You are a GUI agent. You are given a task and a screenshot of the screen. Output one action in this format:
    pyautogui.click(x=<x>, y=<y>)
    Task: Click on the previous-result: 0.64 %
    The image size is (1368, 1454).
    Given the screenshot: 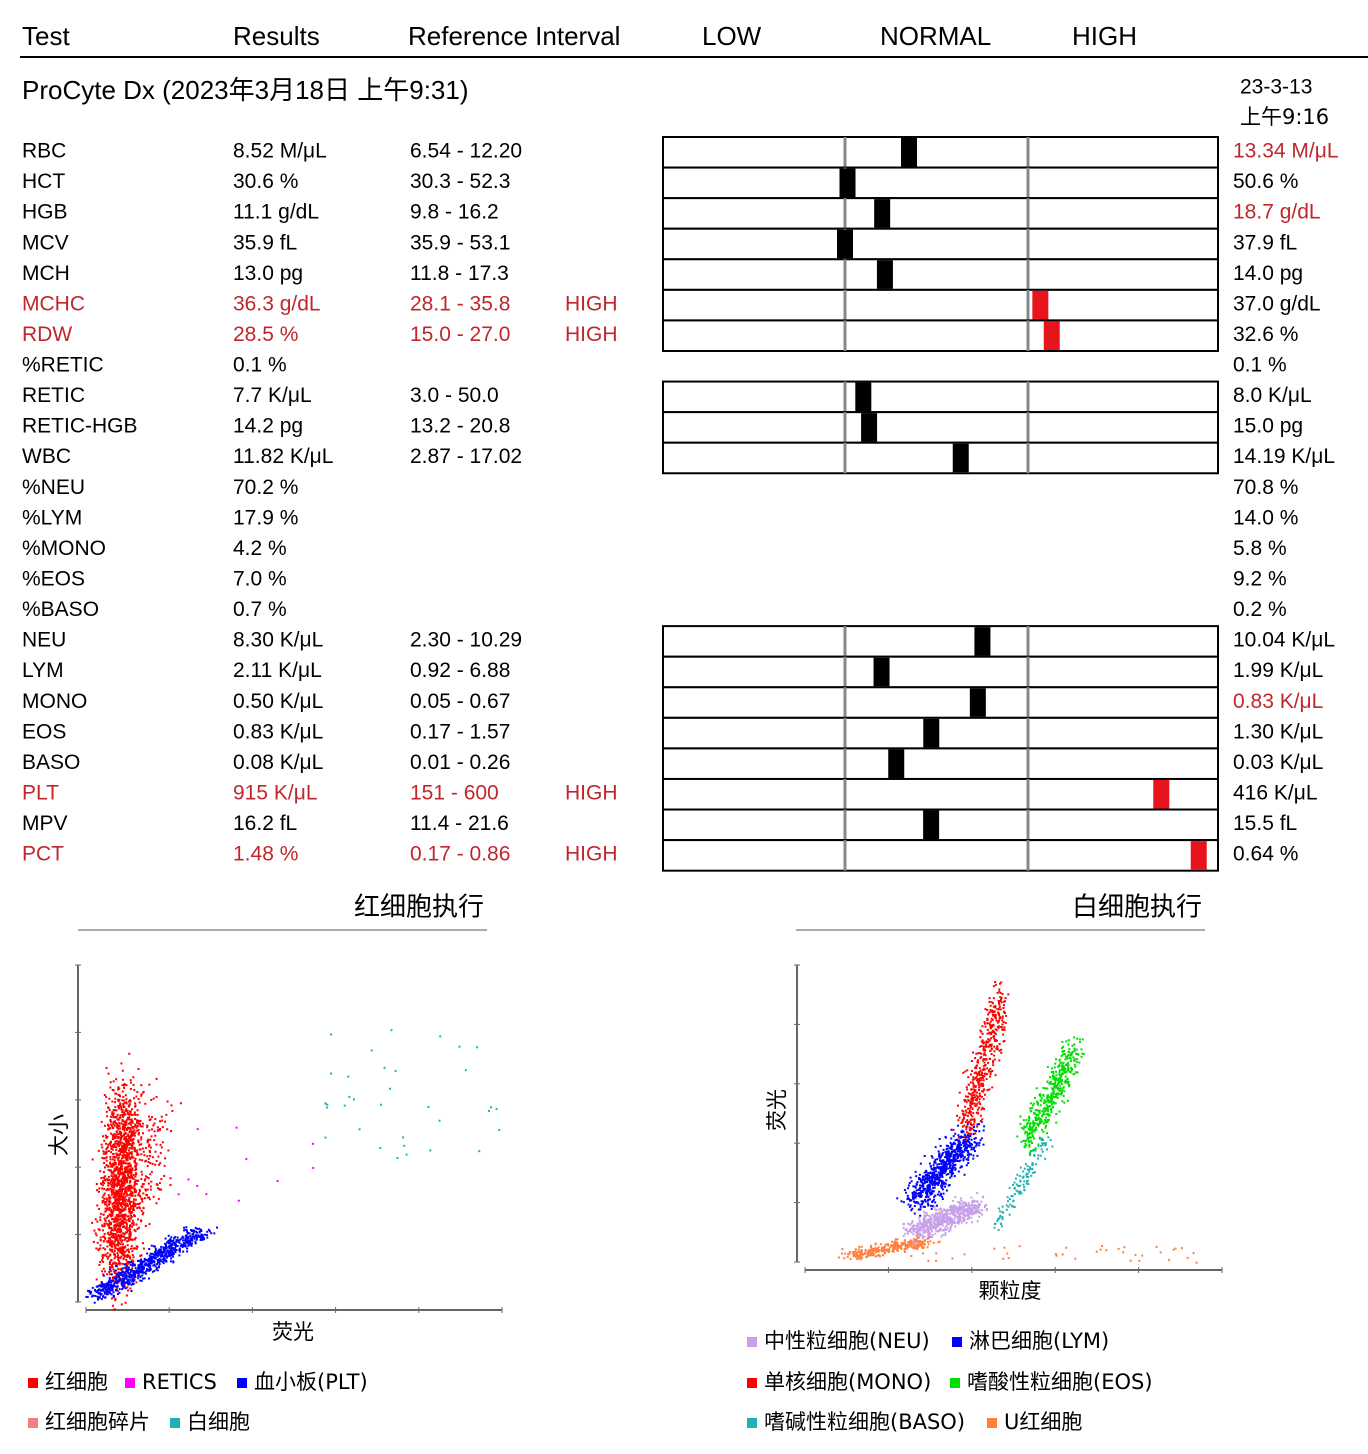 What is the action you would take?
    pyautogui.click(x=1265, y=854)
    